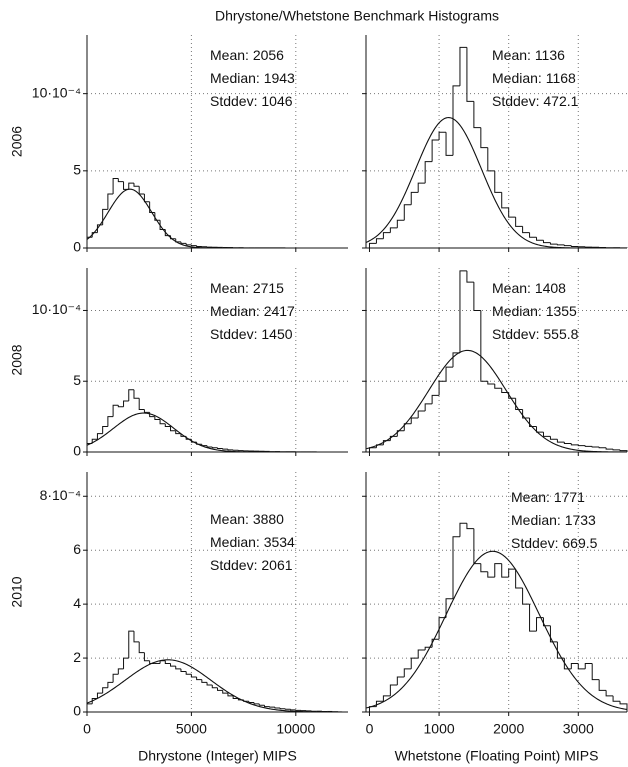 The height and width of the screenshot is (767, 628). Describe the element at coordinates (534, 311) in the screenshot. I see `stat-text: Median: 1355` at that location.